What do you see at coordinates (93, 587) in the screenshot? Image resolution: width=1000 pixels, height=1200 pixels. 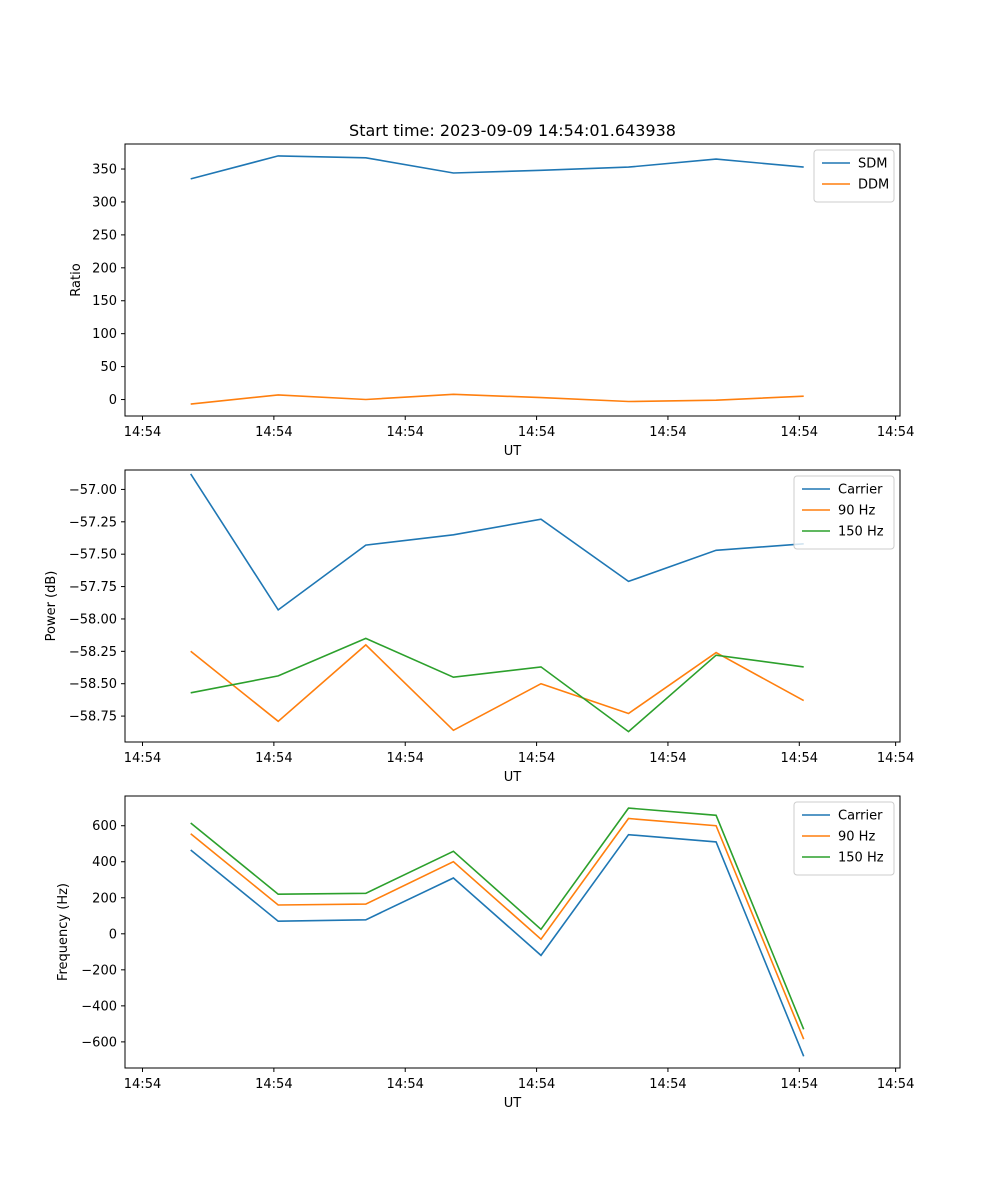 I see `y-tick-label: −57.75` at bounding box center [93, 587].